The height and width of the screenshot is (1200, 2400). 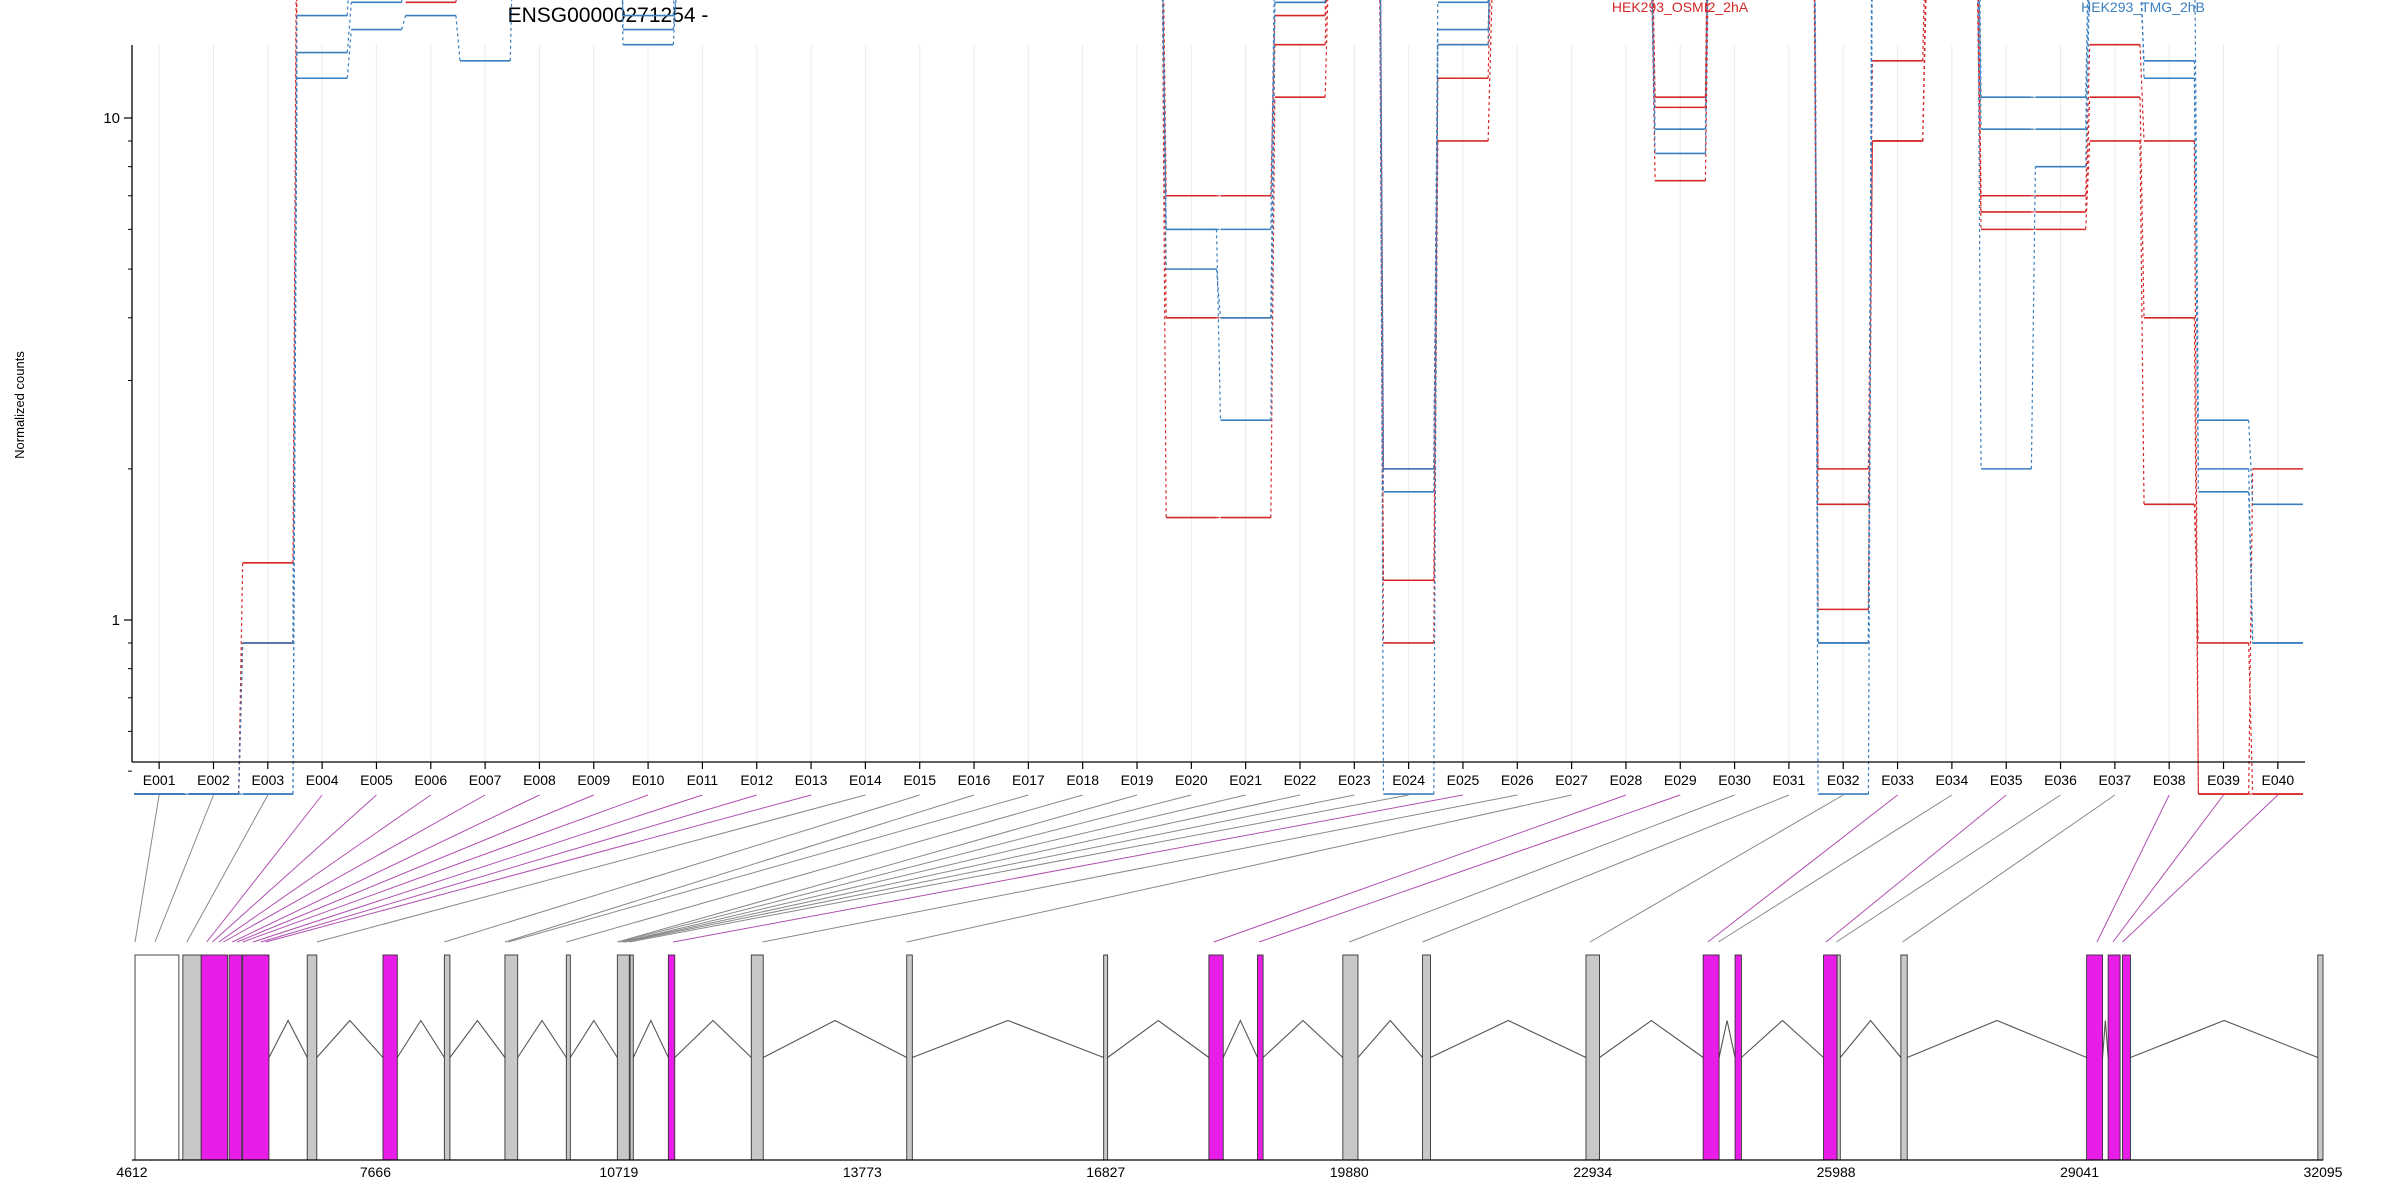 What do you see at coordinates (618, 1172) in the screenshot?
I see `coordinate-tick-label: 10719` at bounding box center [618, 1172].